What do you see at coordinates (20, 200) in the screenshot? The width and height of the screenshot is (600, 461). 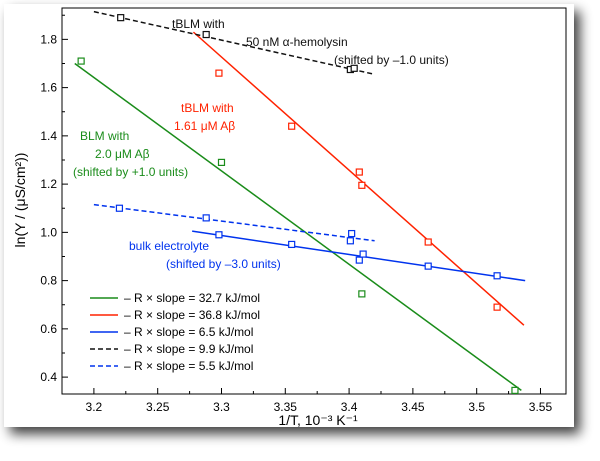 I see `y-axis-title: ln(Y / (μS/cm²))` at bounding box center [20, 200].